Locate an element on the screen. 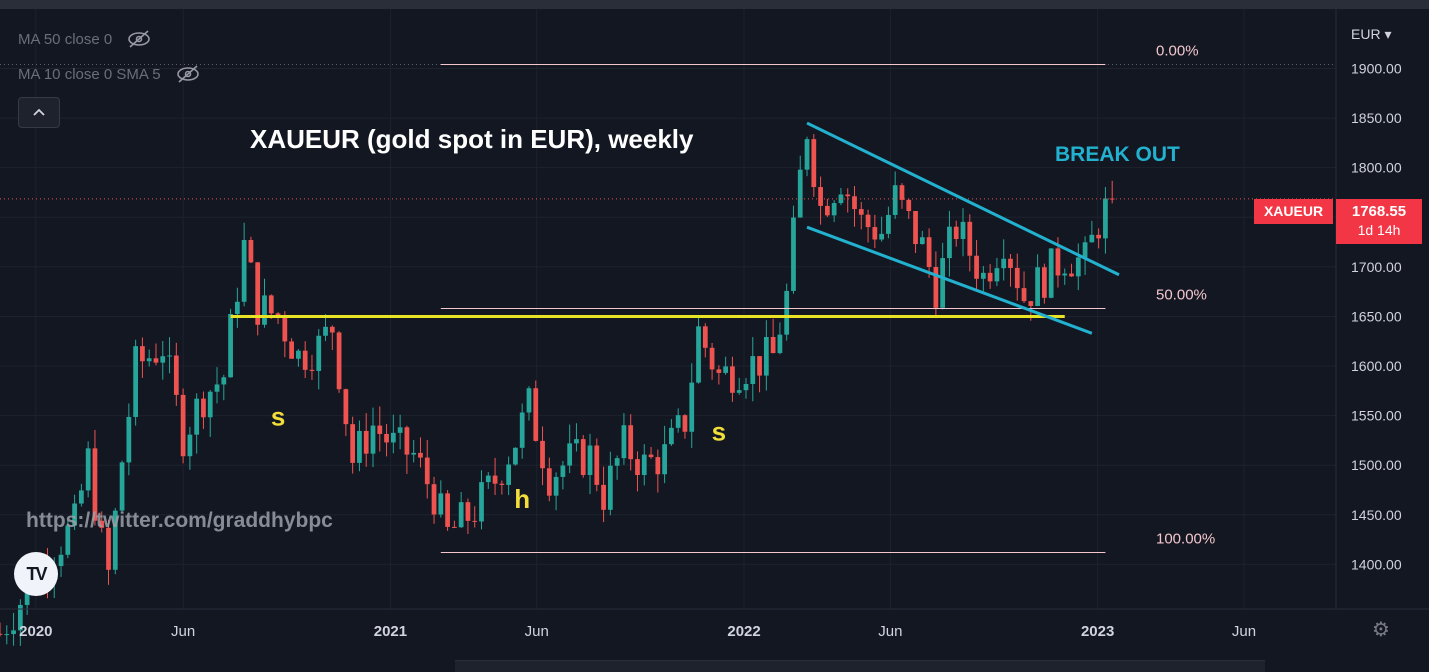 The image size is (1429, 672). y-tick-label: 1650.00 is located at coordinates (1376, 316).